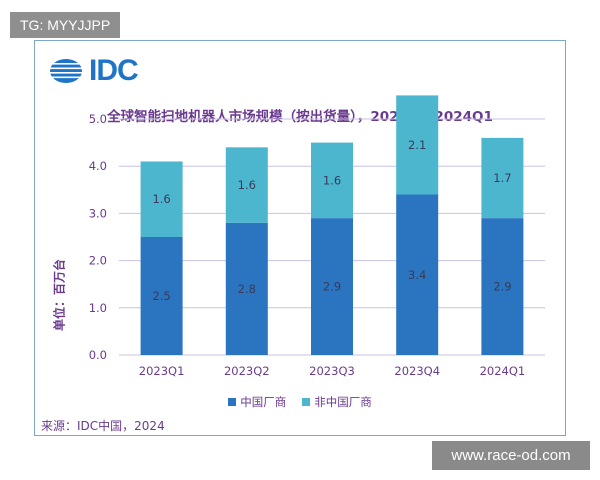  Describe the element at coordinates (511, 455) in the screenshot. I see `watermark: www.race-od.com` at that location.